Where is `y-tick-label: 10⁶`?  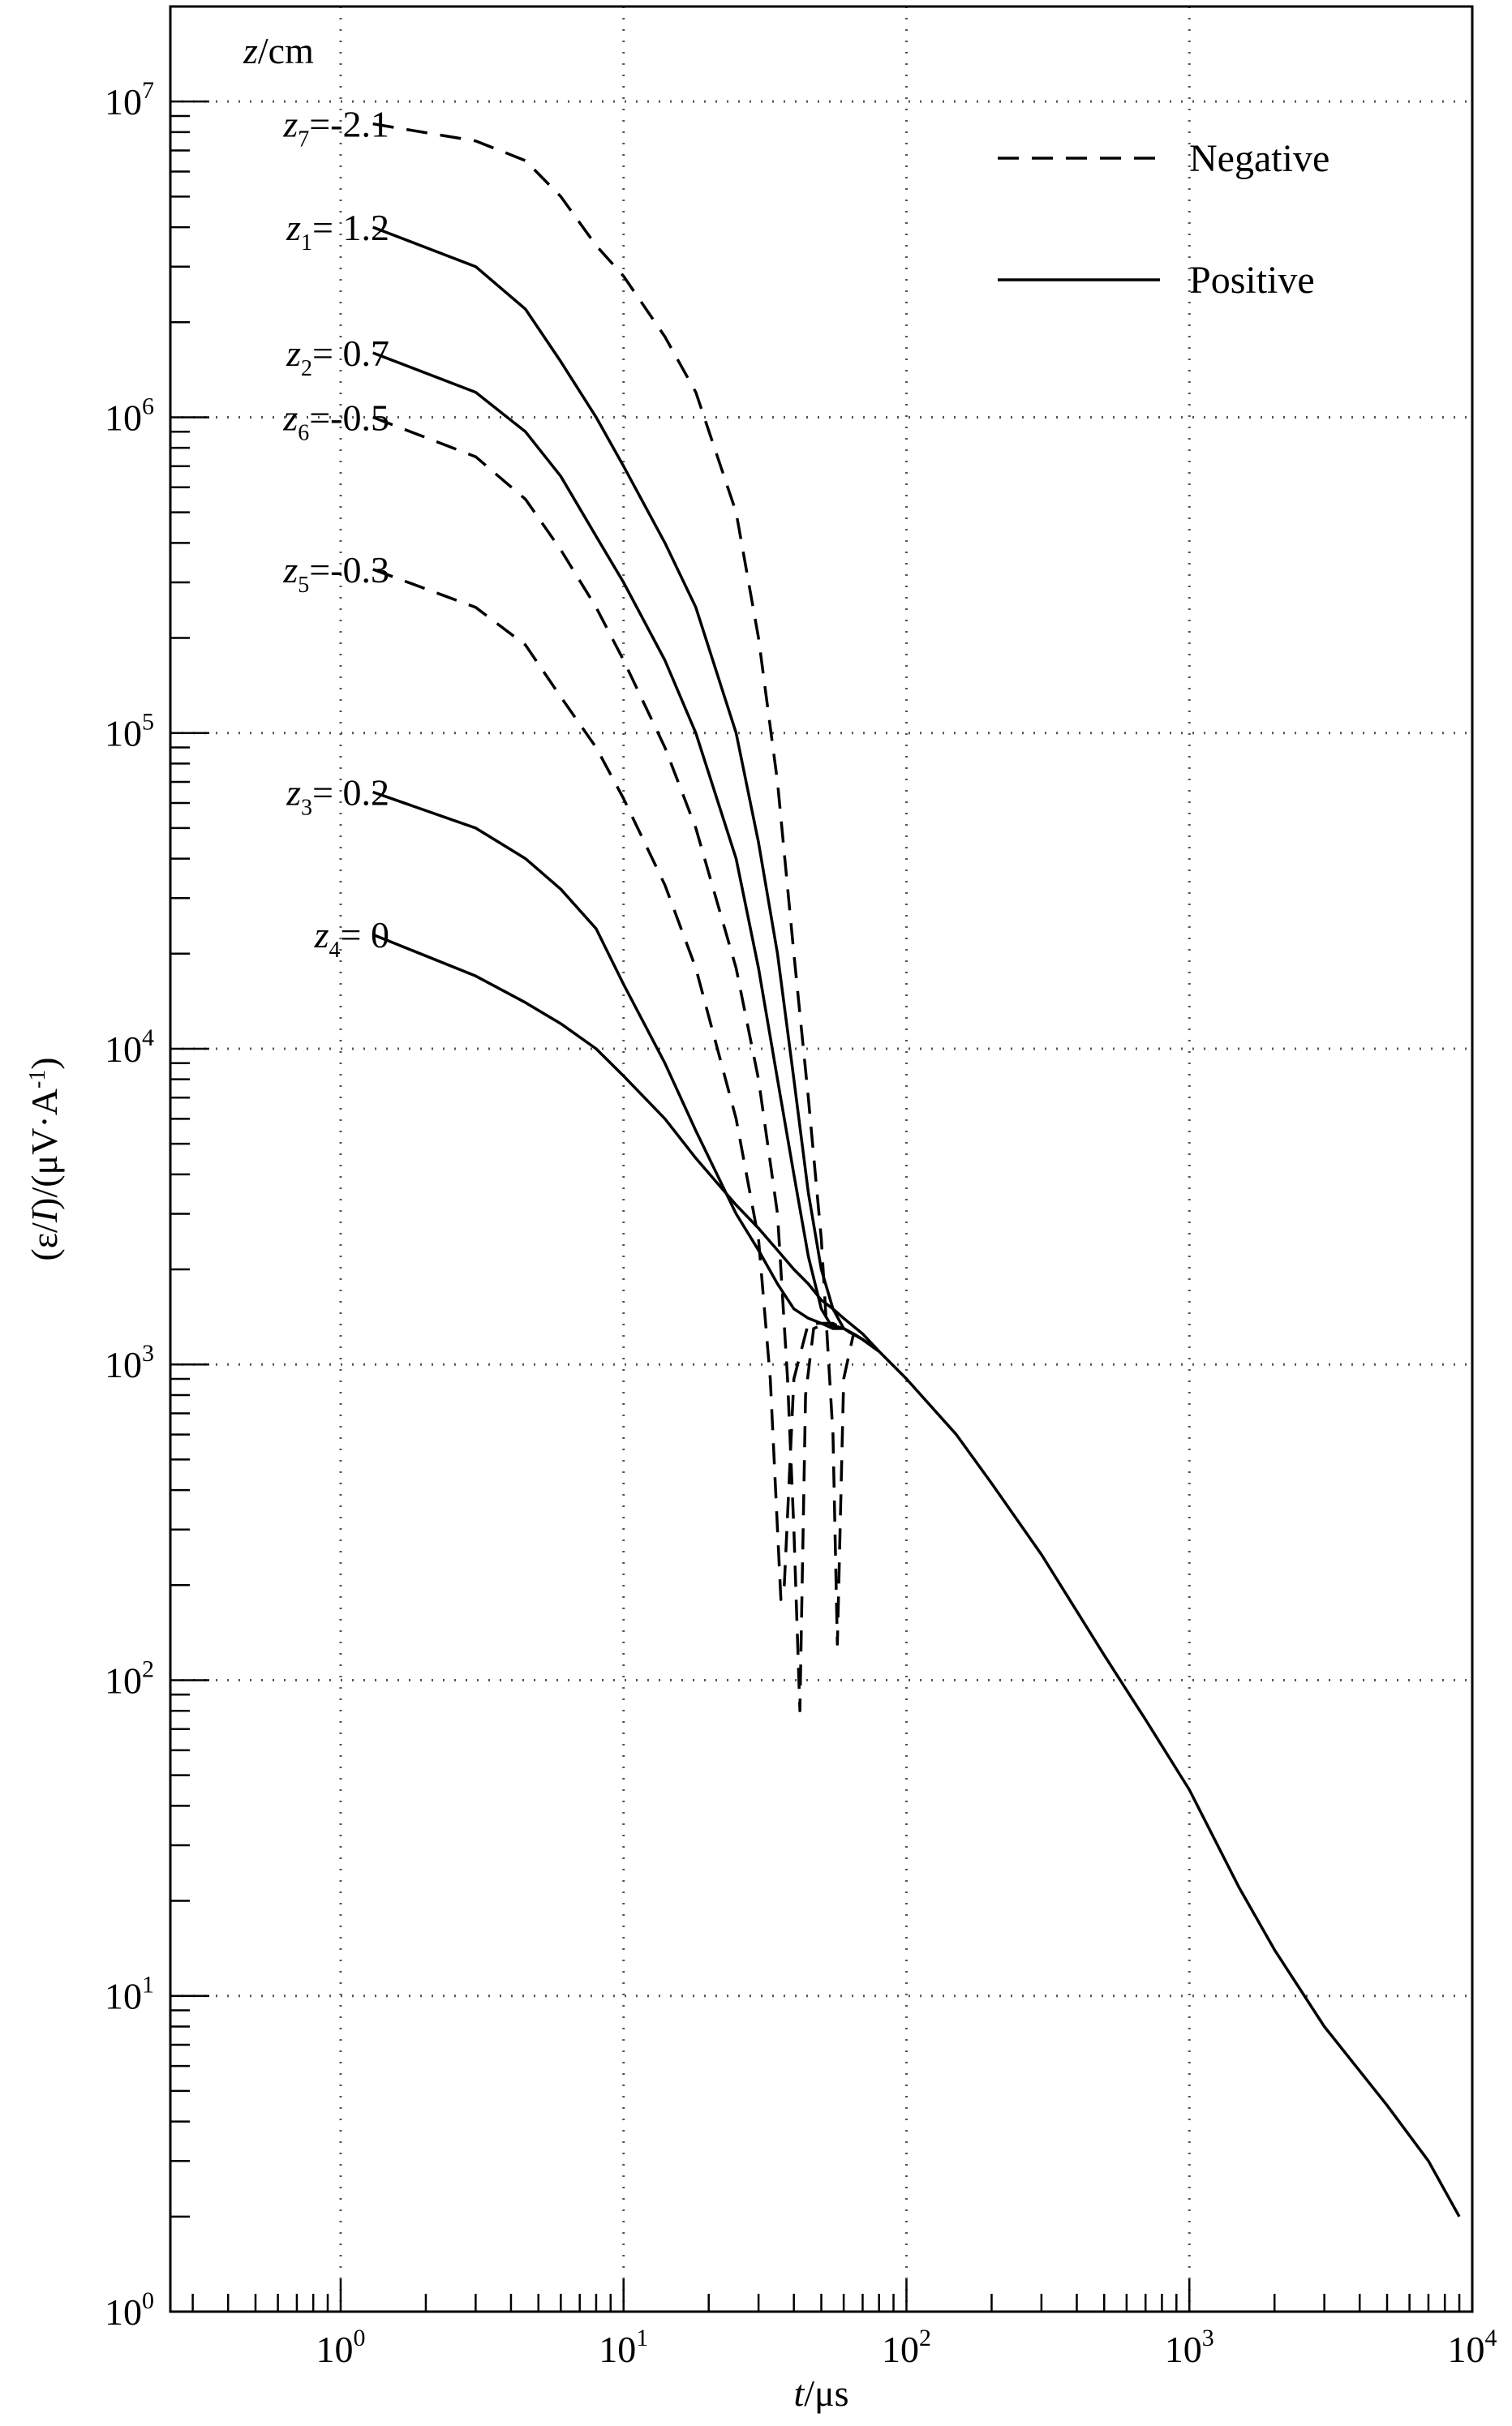 y-tick-label: 10⁶ is located at coordinates (129, 415).